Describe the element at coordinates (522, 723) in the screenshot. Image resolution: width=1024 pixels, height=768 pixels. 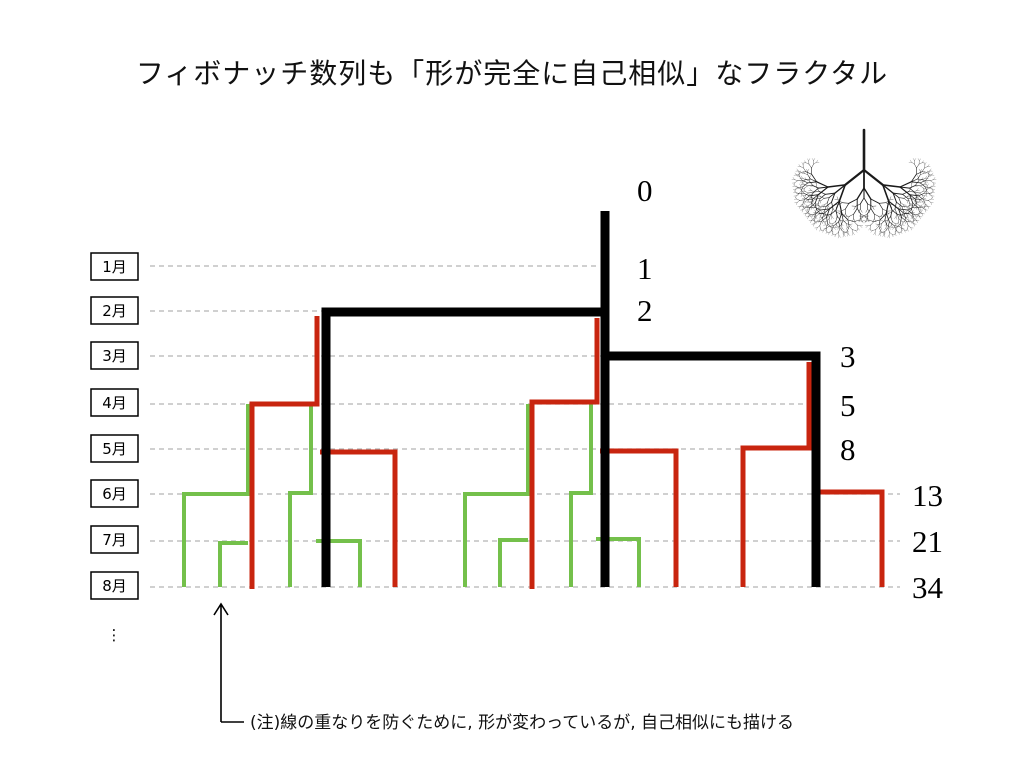
I see `footnote: (注)線の重なりを防ぐために, 形が変わっているが, 自己相似にも描ける` at that location.